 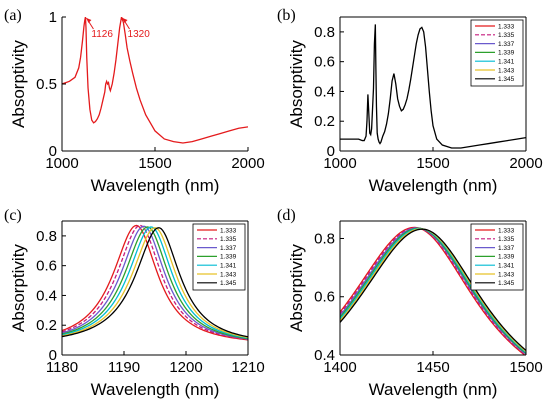 What do you see at coordinates (102, 34) in the screenshot?
I see `annotation-label: 1126` at bounding box center [102, 34].